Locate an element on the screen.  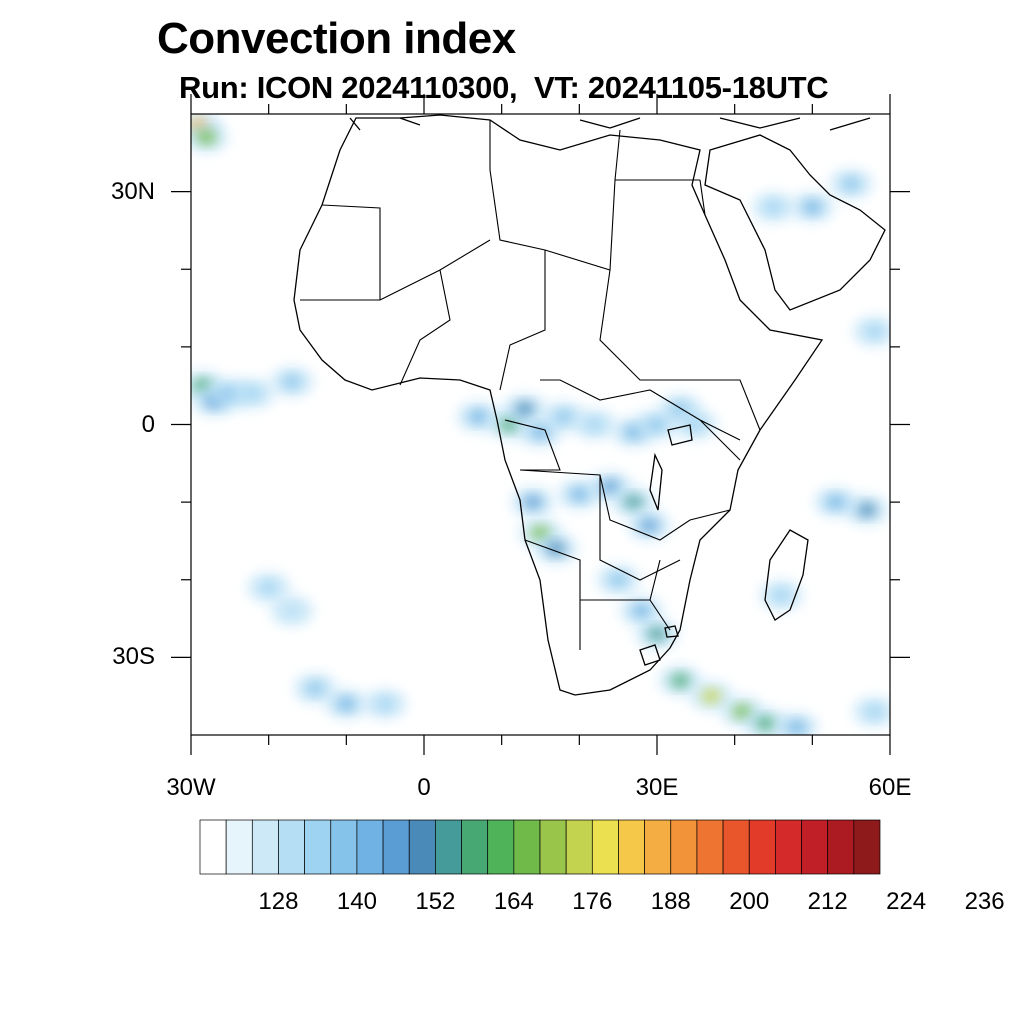
madagascar-coastline is located at coordinates (786, 575).